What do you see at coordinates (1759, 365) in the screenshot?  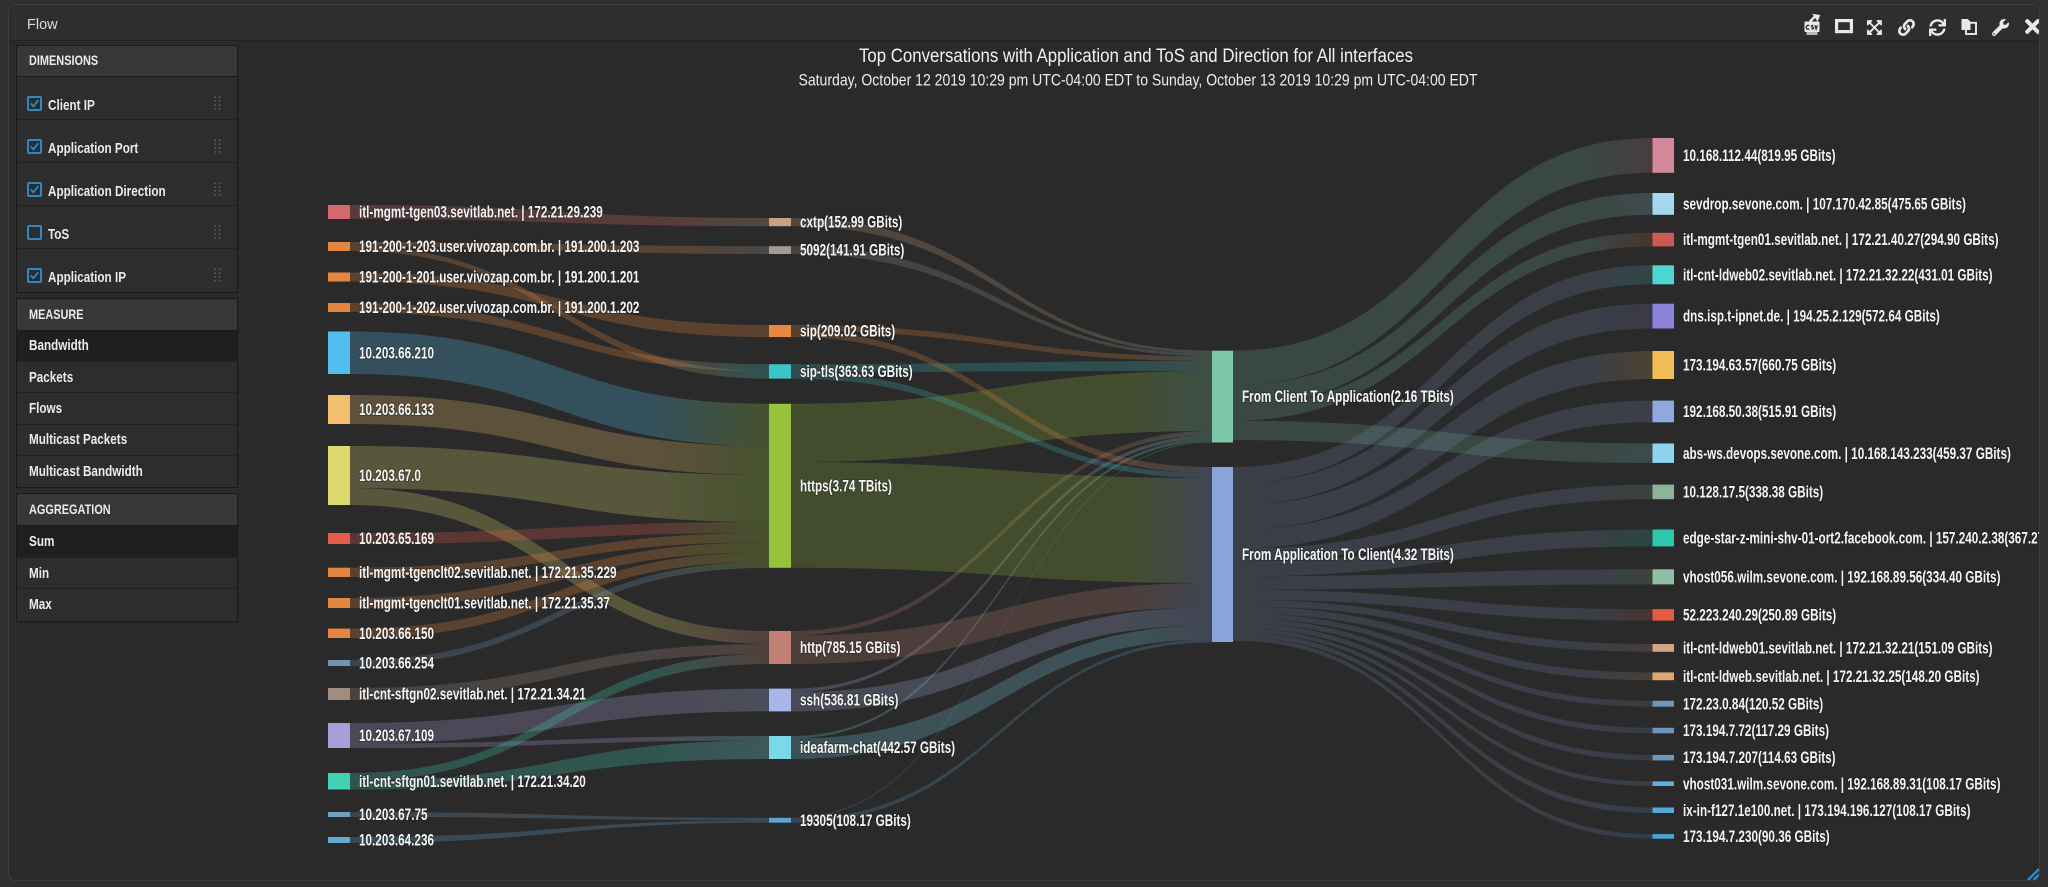 I see `svg-text: 173.194.63.57(660.75 GBits)` at bounding box center [1759, 365].